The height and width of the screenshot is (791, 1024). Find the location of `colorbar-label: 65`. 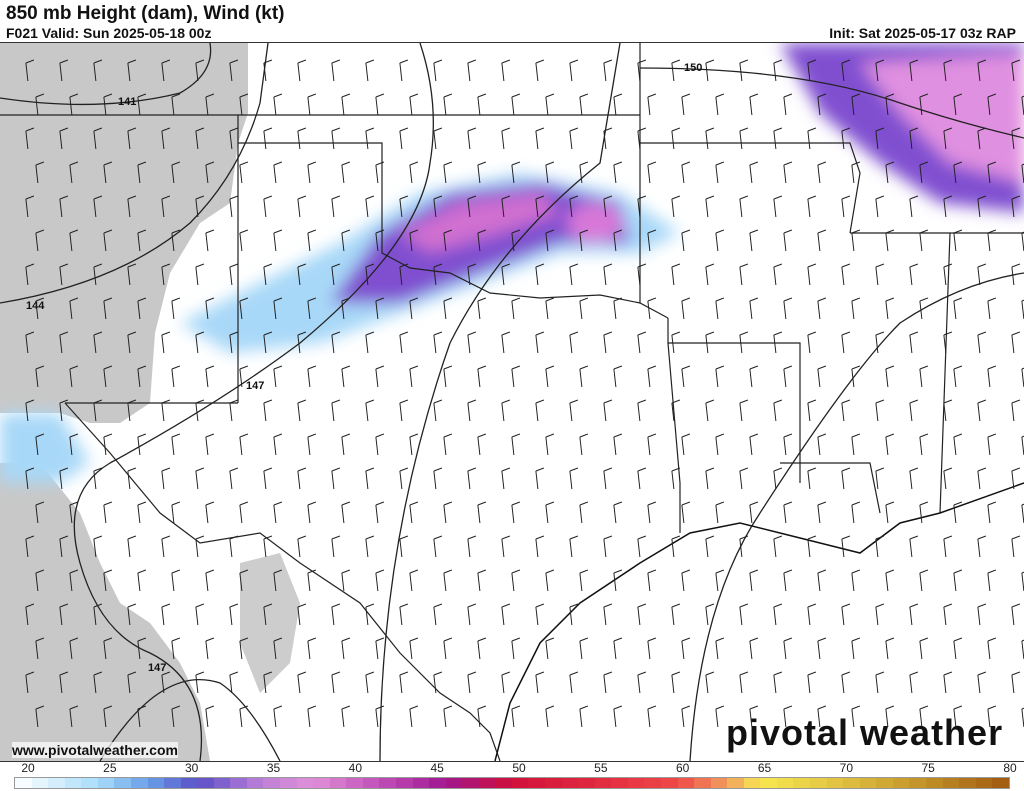

colorbar-label: 65 is located at coordinates (764, 768).